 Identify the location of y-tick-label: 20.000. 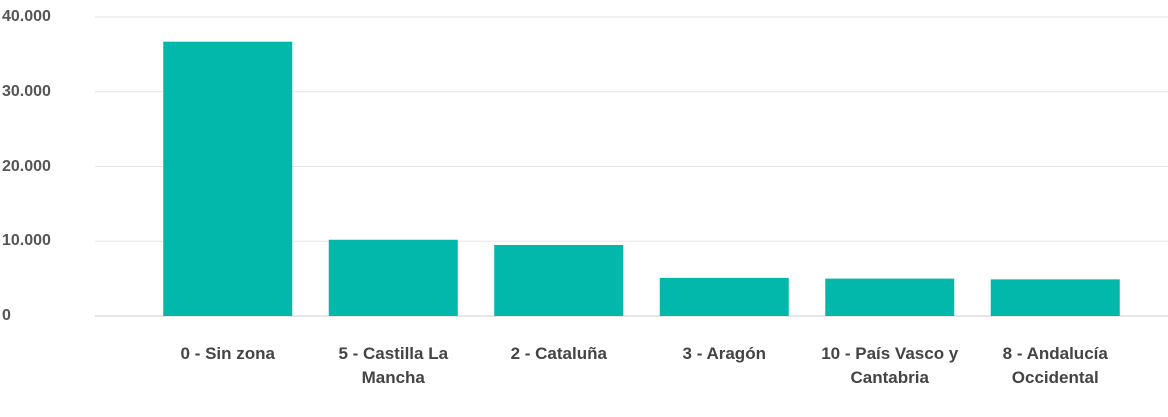
(26, 166).